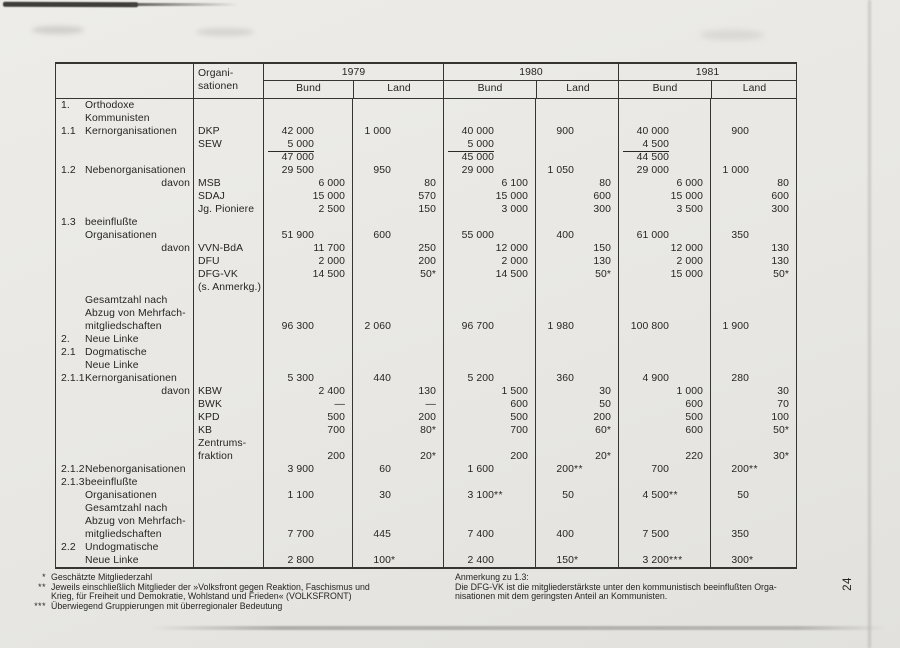 The width and height of the screenshot is (900, 648). I want to click on row-label-cell: 1.2 Nebenorganisationen, so click(124, 170).